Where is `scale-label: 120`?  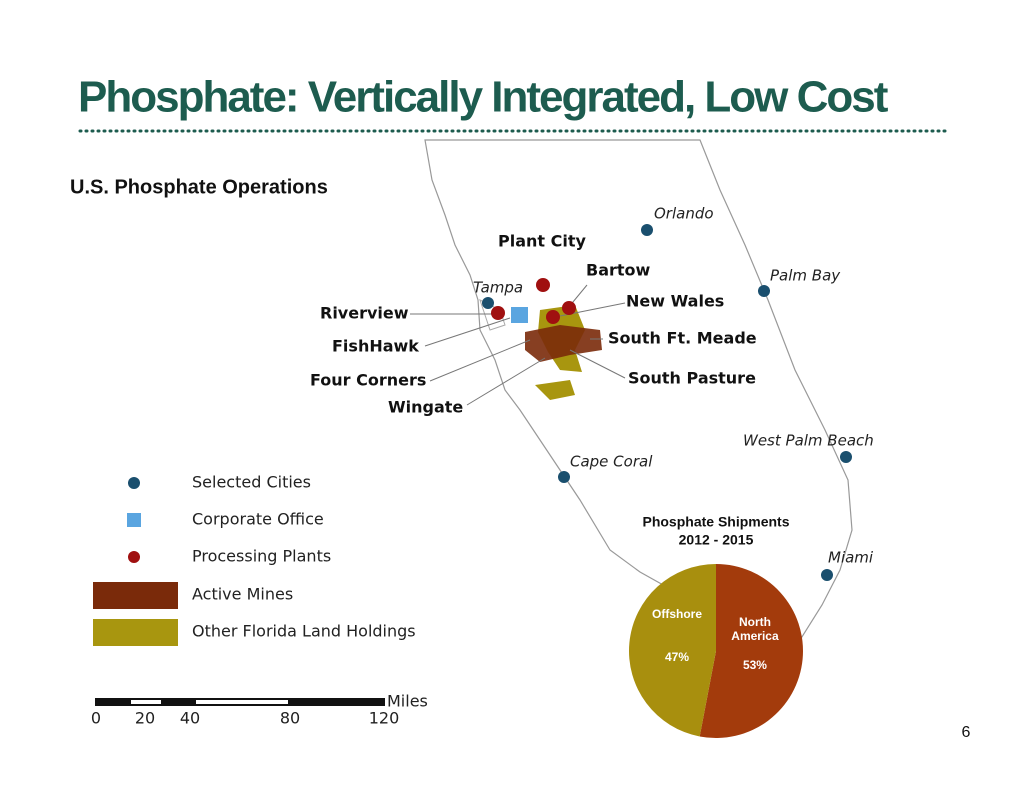
scale-label: 120 is located at coordinates (384, 718).